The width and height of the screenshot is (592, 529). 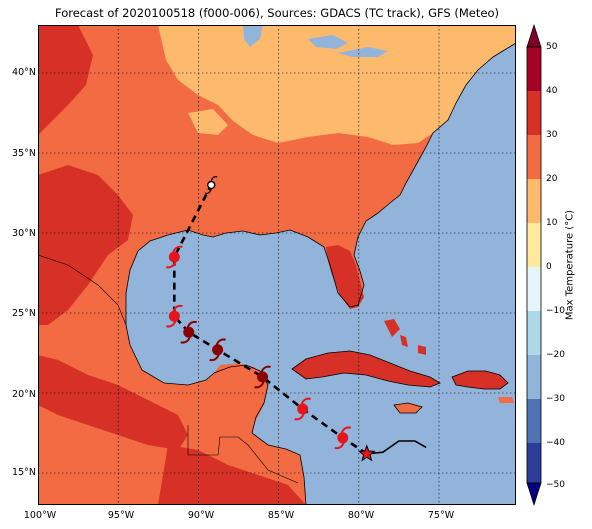 What do you see at coordinates (552, 179) in the screenshot?
I see `colorbar-tick-20: 20` at bounding box center [552, 179].